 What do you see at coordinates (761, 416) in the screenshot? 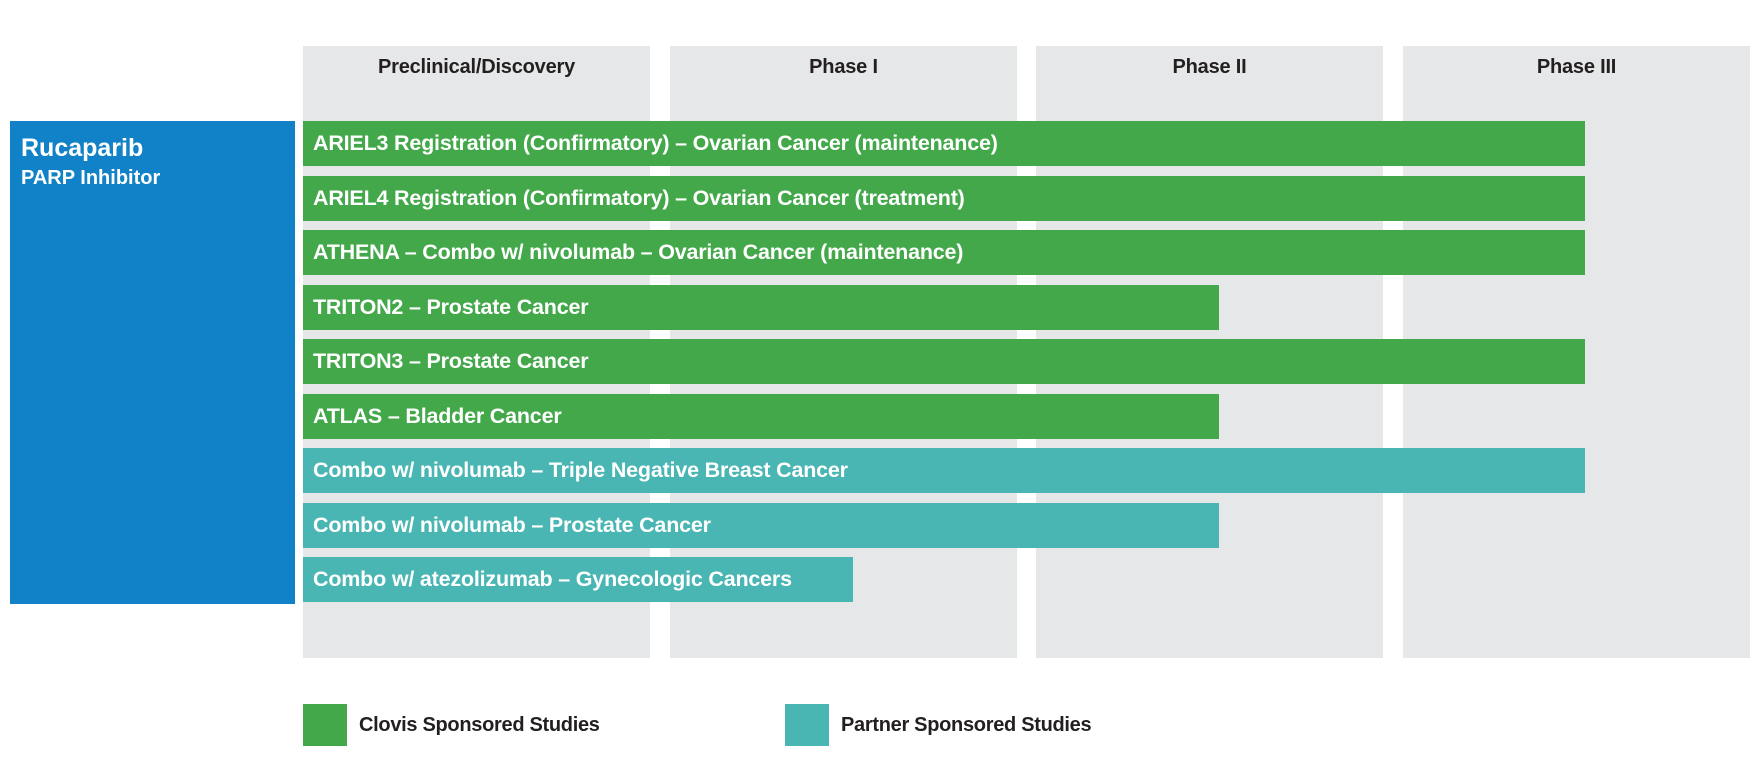
I see `study-bar: ATLAS – Bladder Cancer` at bounding box center [761, 416].